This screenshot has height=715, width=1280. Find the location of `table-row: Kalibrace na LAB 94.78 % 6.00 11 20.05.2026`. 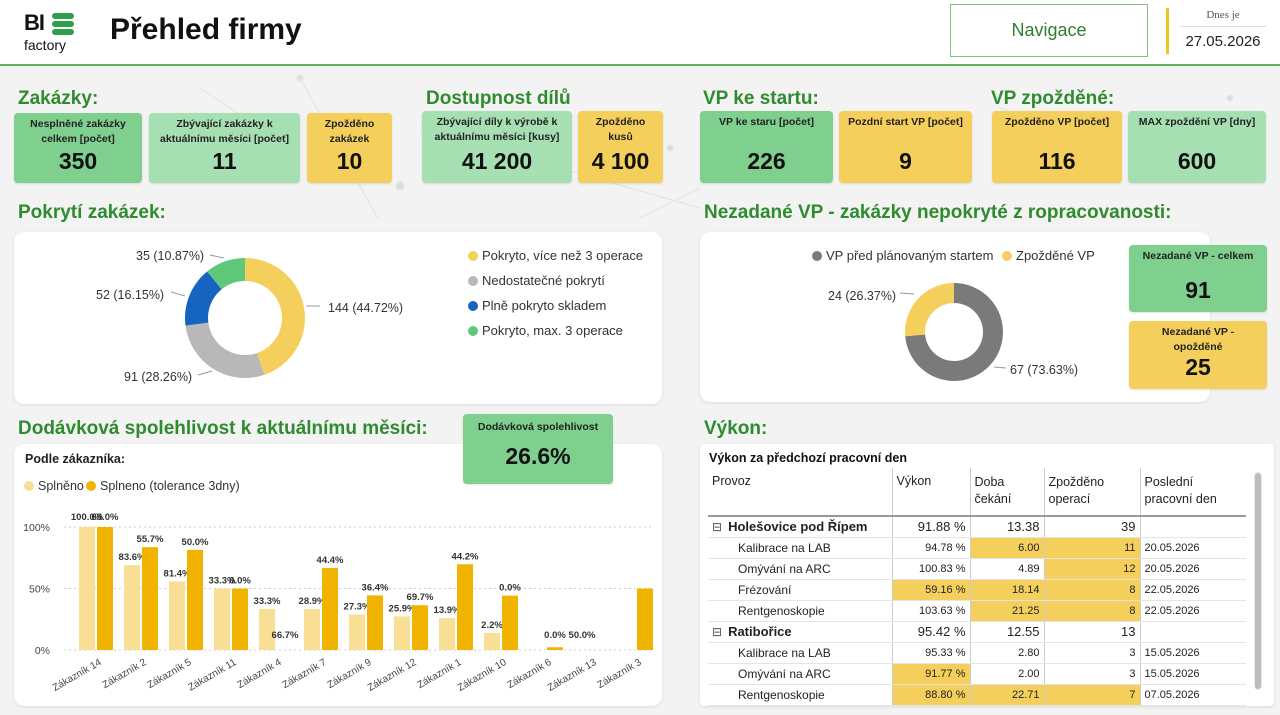

table-row: Kalibrace na LAB 94.78 % 6.00 11 20.05.2026 is located at coordinates (977, 548).